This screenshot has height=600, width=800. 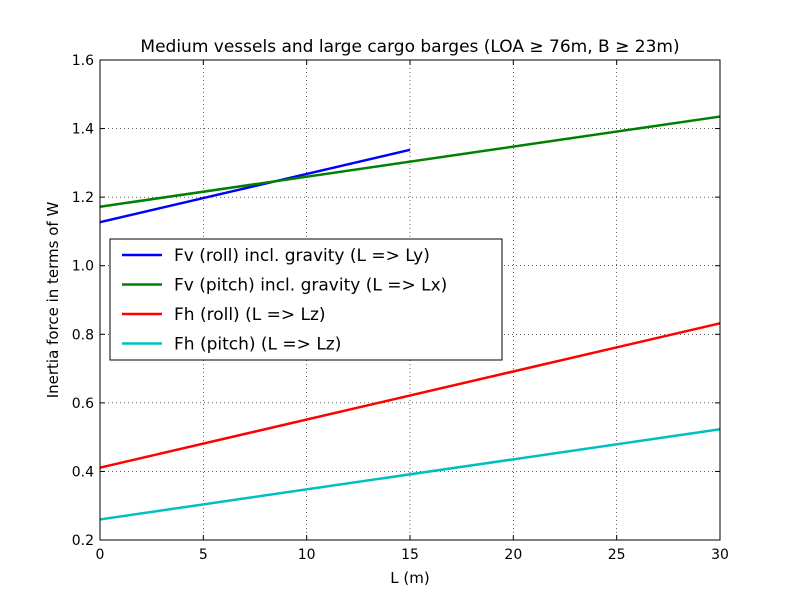 I want to click on y-tick-label: 1.6, so click(x=83, y=61).